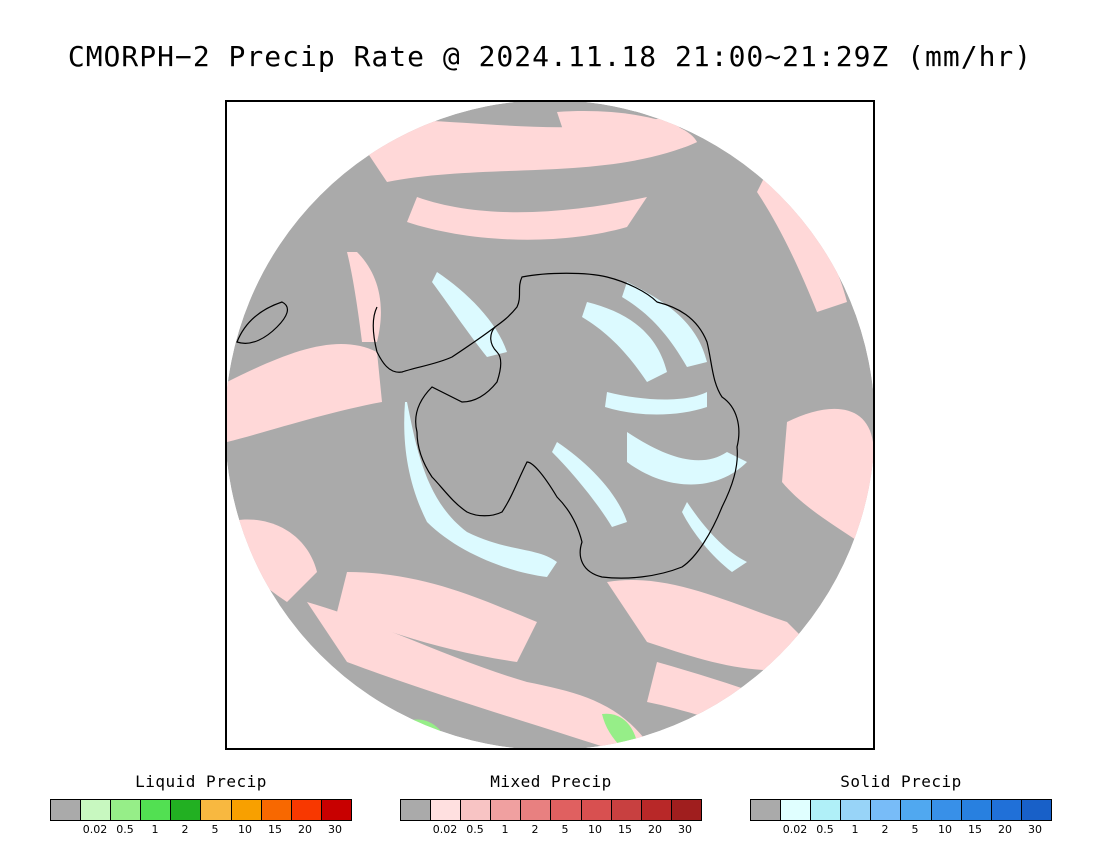 The width and height of the screenshot is (1100, 850). I want to click on antarctica-coastline, so click(577, 425).